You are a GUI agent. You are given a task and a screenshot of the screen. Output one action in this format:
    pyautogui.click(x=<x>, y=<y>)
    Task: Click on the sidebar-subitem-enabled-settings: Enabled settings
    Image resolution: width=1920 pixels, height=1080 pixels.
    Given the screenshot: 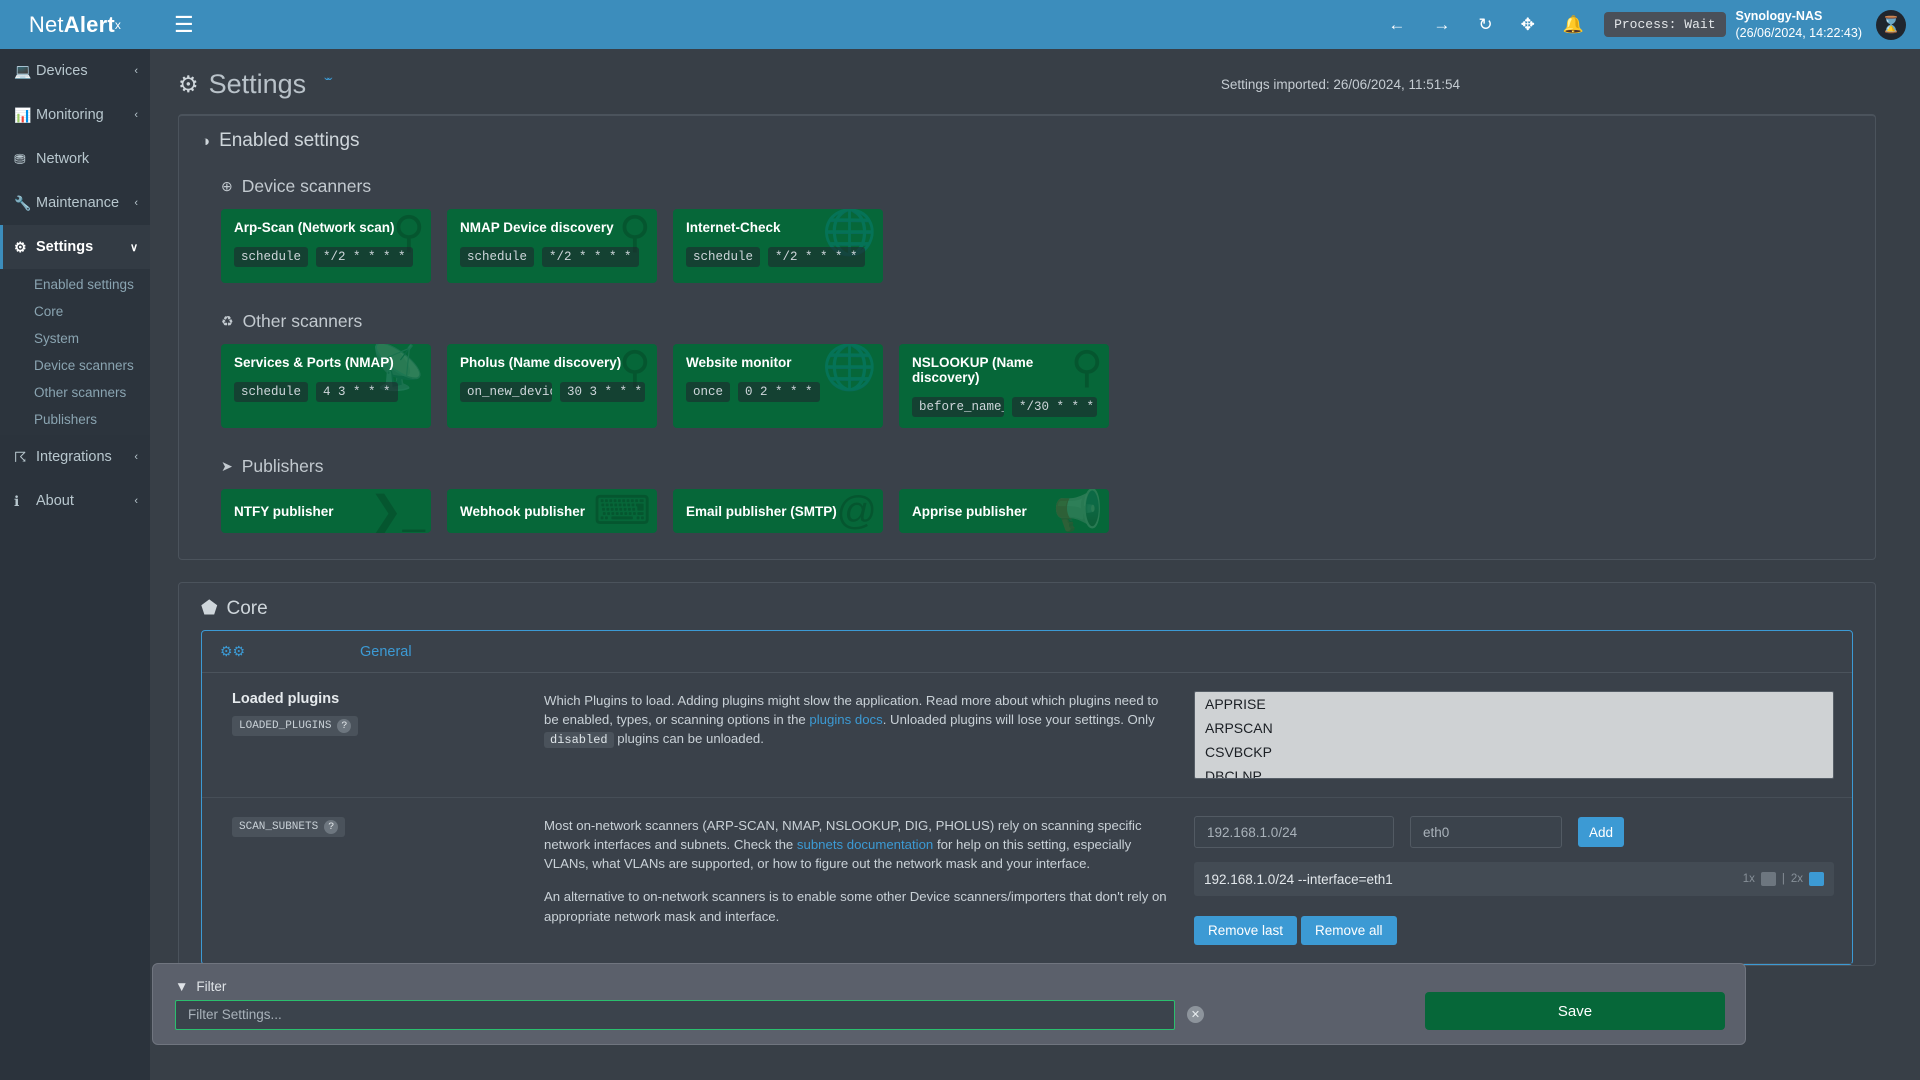 What is the action you would take?
    pyautogui.click(x=84, y=284)
    